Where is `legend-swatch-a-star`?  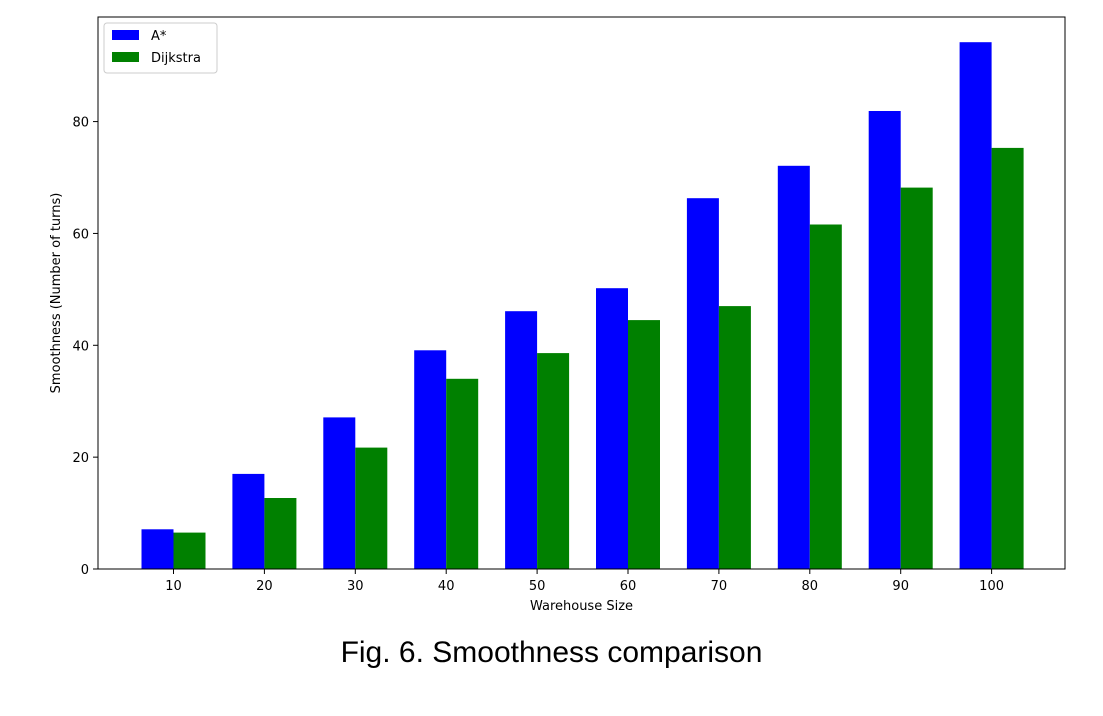 legend-swatch-a-star is located at coordinates (125, 35).